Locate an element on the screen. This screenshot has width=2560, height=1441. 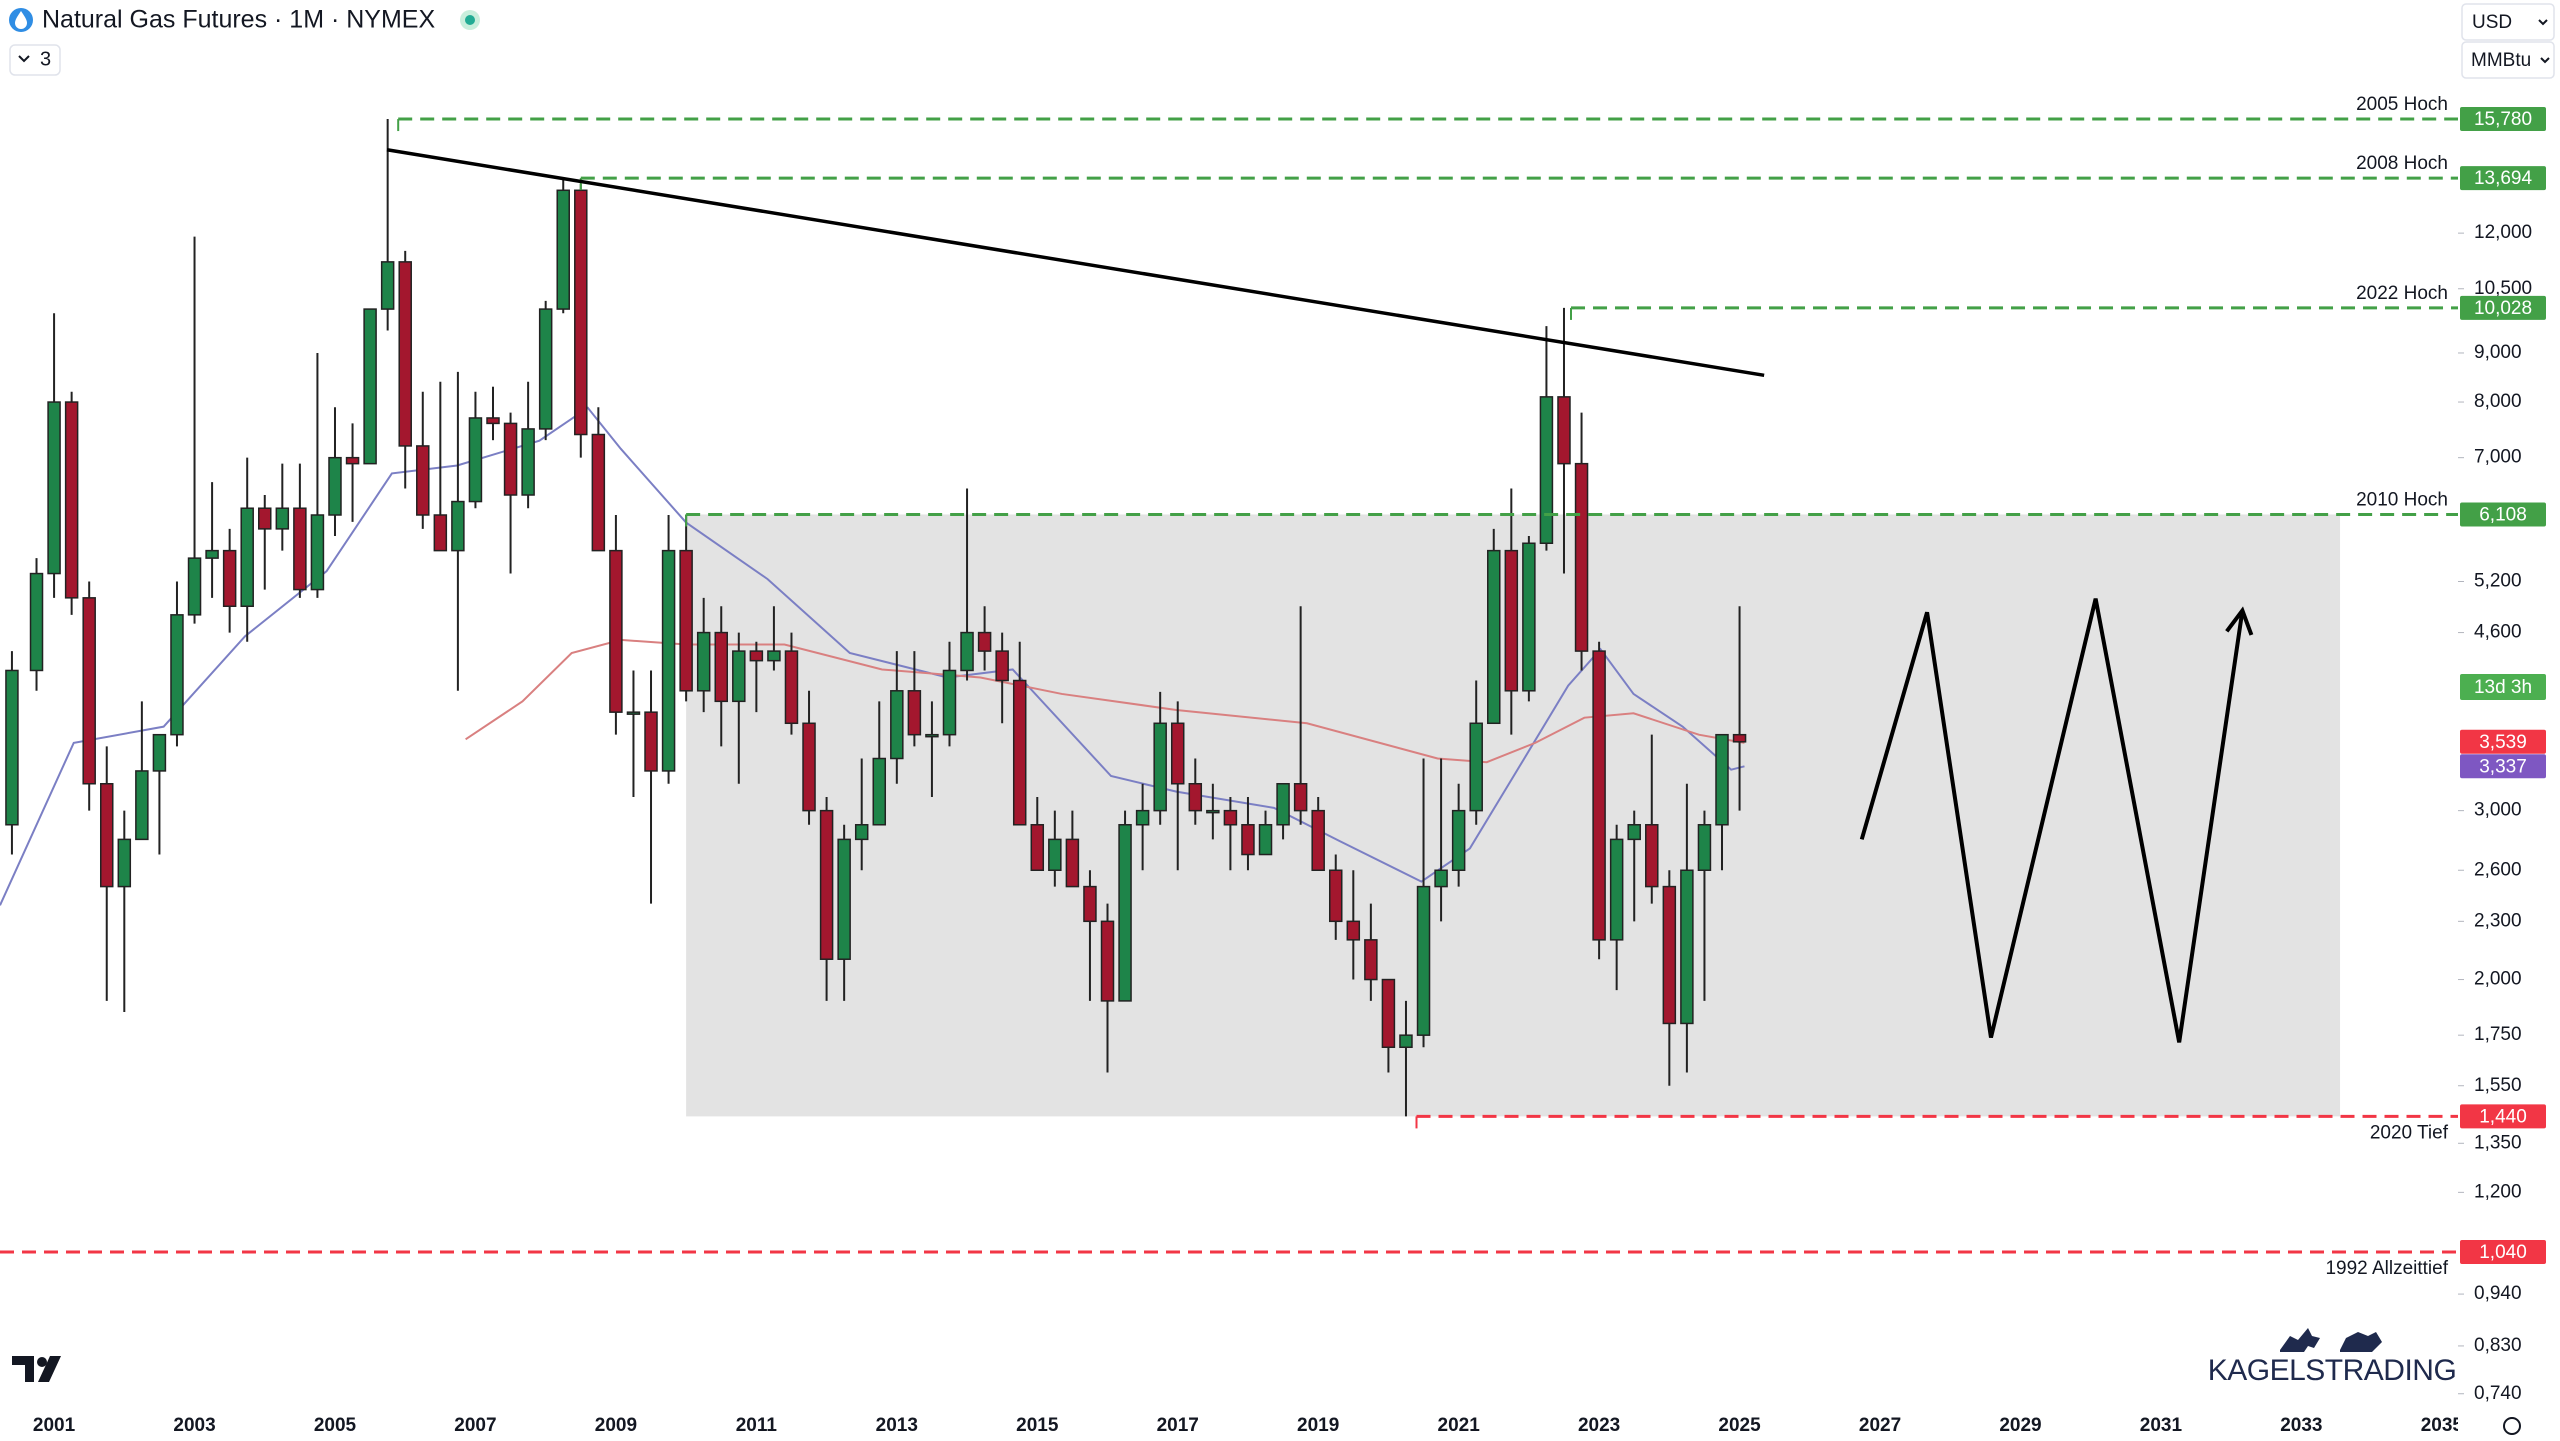
x-tick-label: 2013 is located at coordinates (897, 1425).